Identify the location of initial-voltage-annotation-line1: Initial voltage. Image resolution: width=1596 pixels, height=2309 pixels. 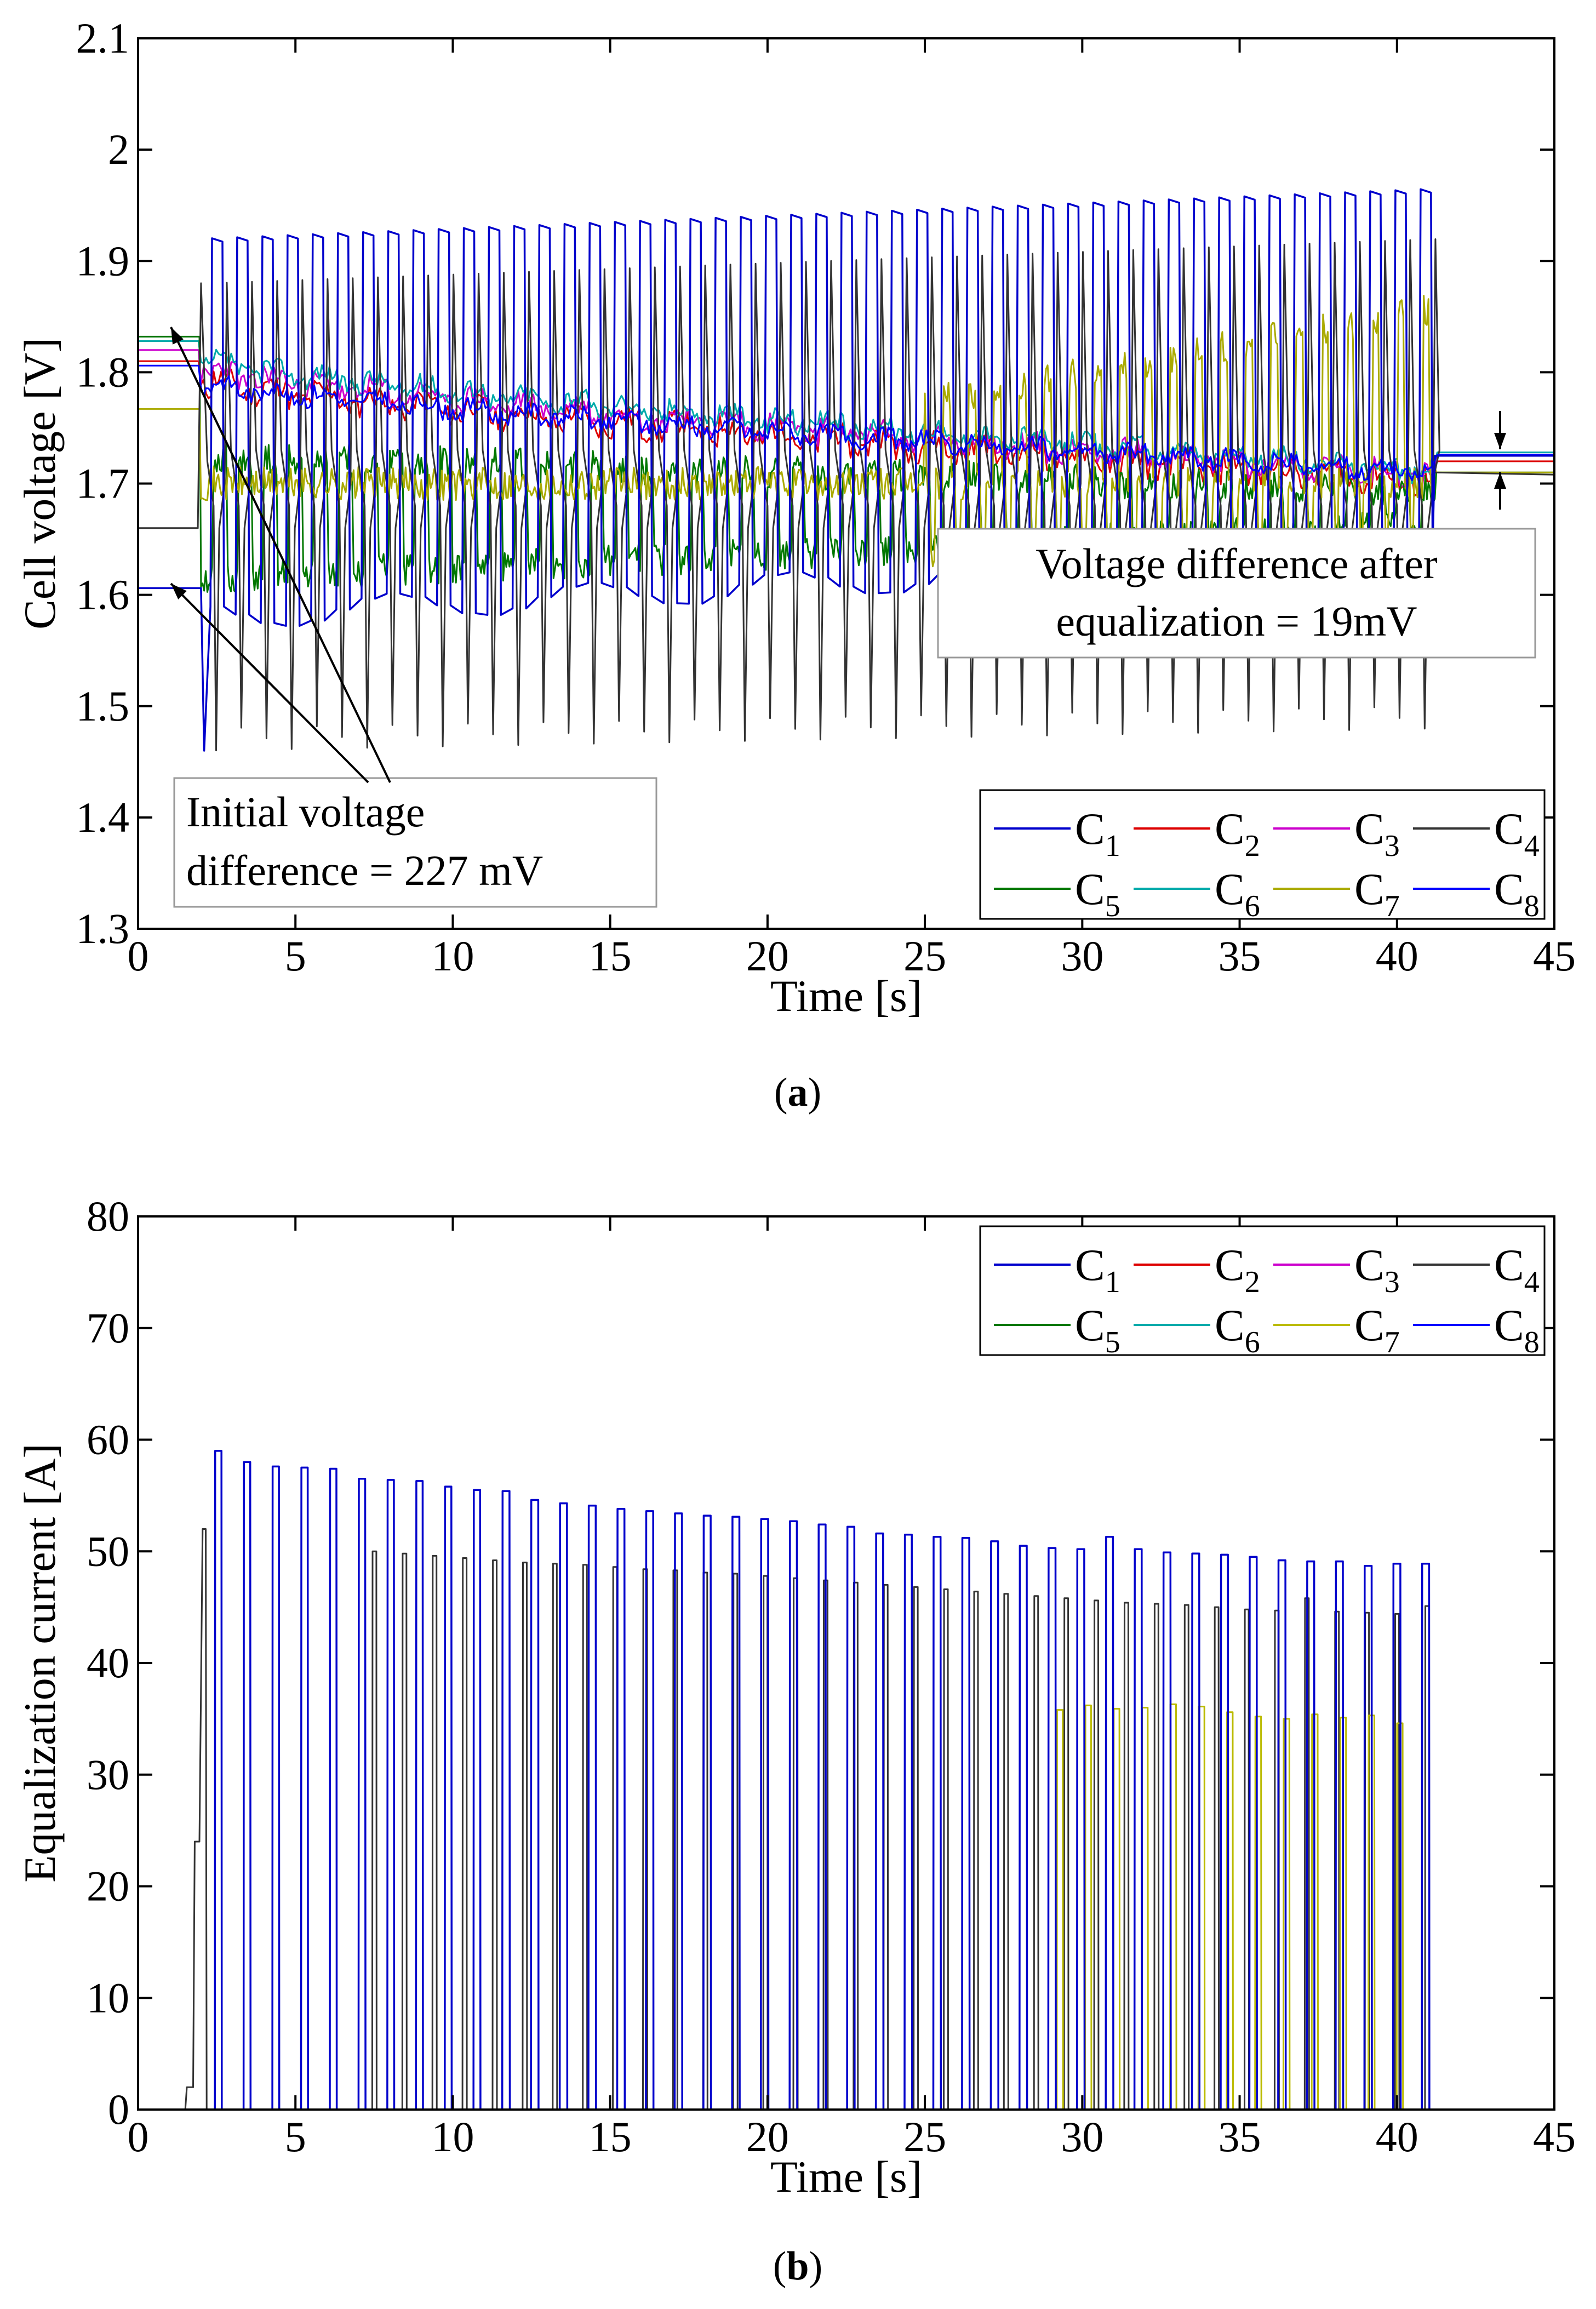
(305, 812).